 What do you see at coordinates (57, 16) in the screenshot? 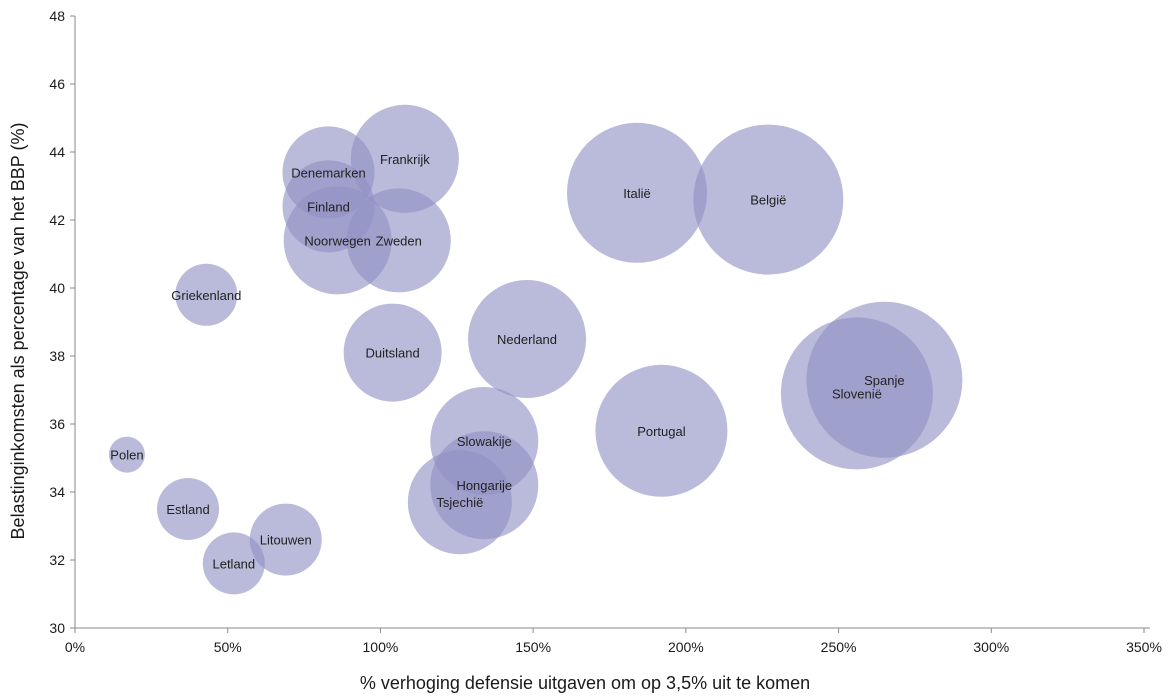
I see `y-tick-label: 48` at bounding box center [57, 16].